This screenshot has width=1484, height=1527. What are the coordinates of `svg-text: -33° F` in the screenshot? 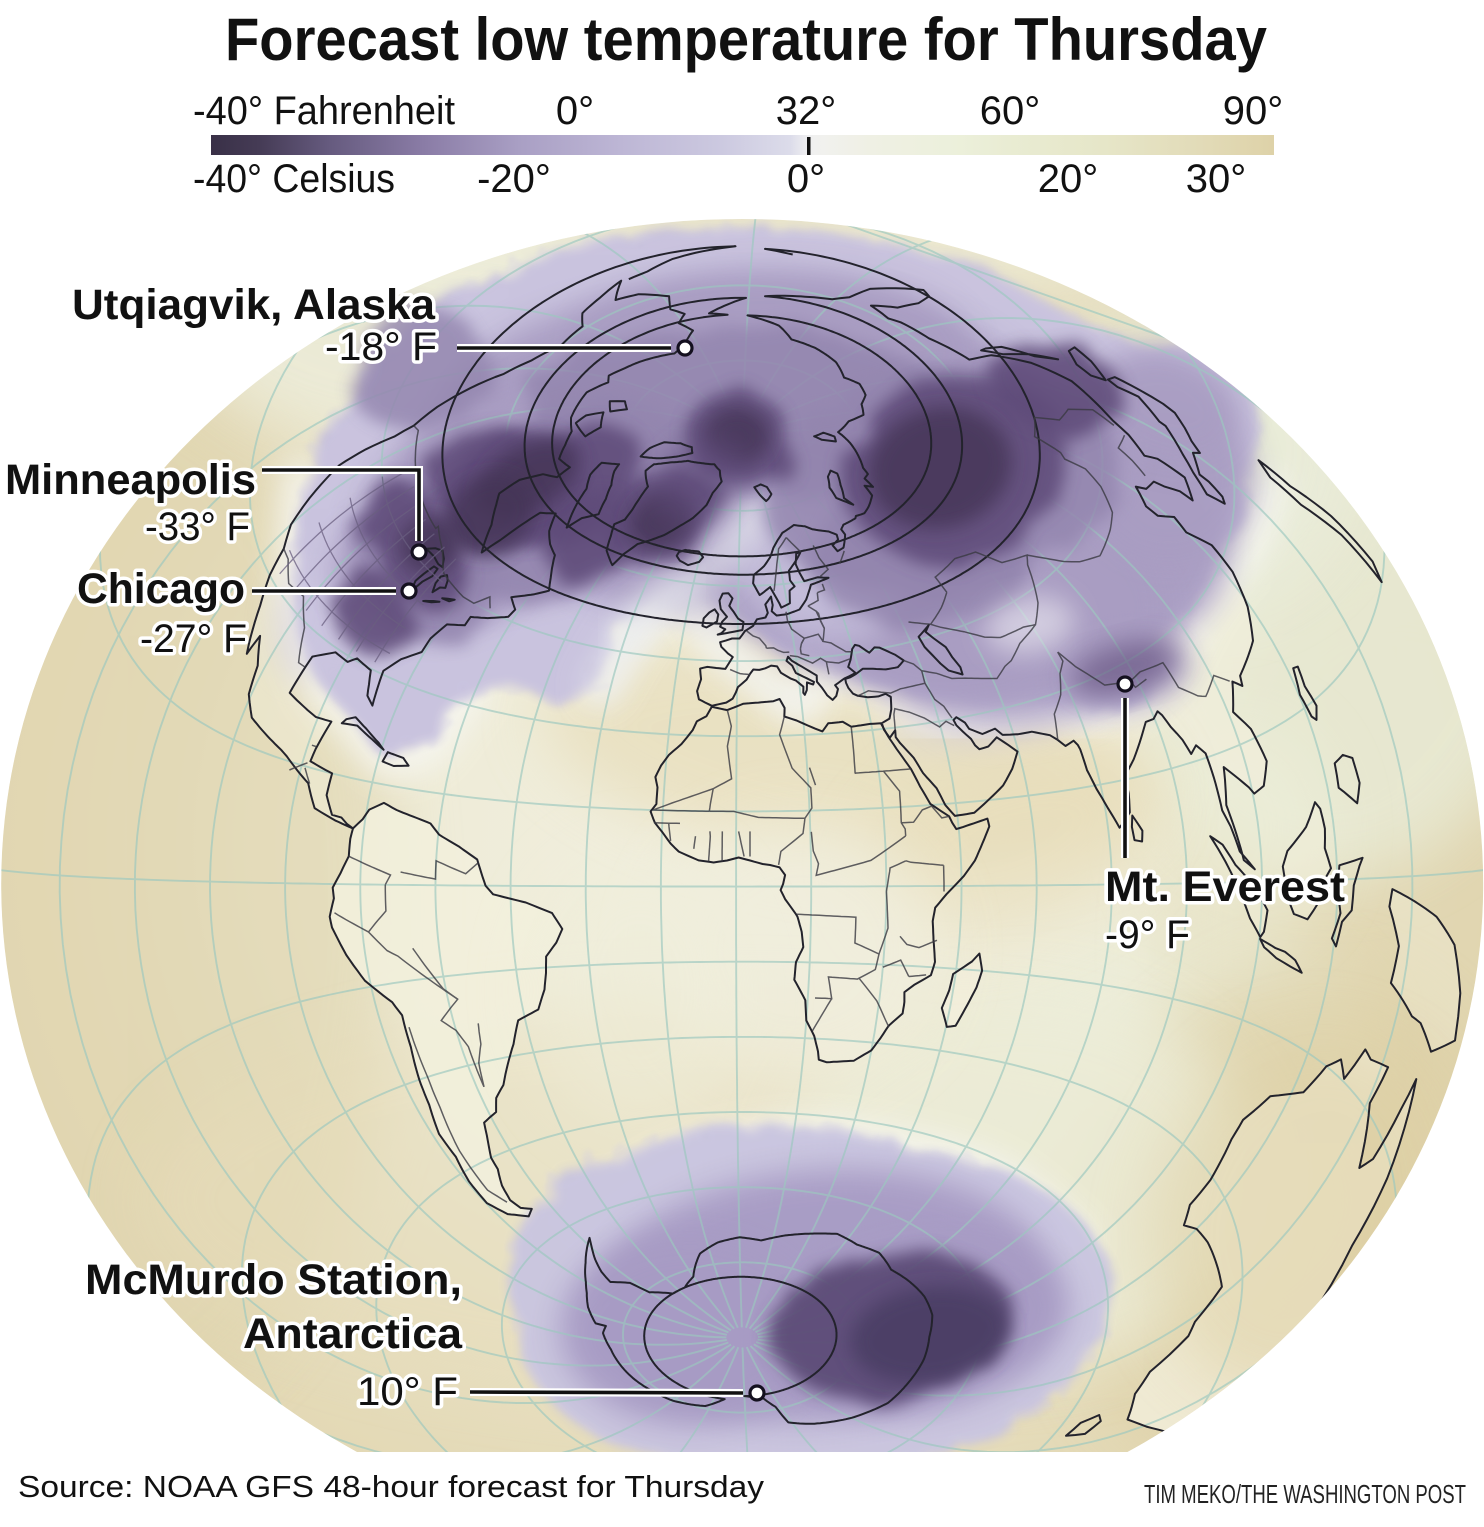 It's located at (197, 527).